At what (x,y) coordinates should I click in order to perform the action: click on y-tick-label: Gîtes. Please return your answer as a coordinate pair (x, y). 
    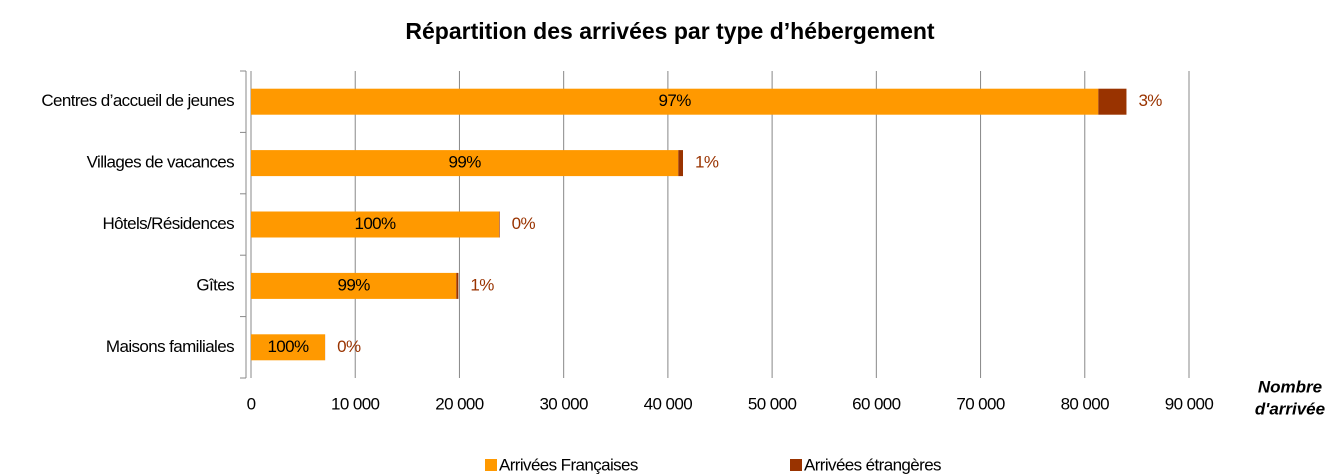
    Looking at the image, I should click on (215, 284).